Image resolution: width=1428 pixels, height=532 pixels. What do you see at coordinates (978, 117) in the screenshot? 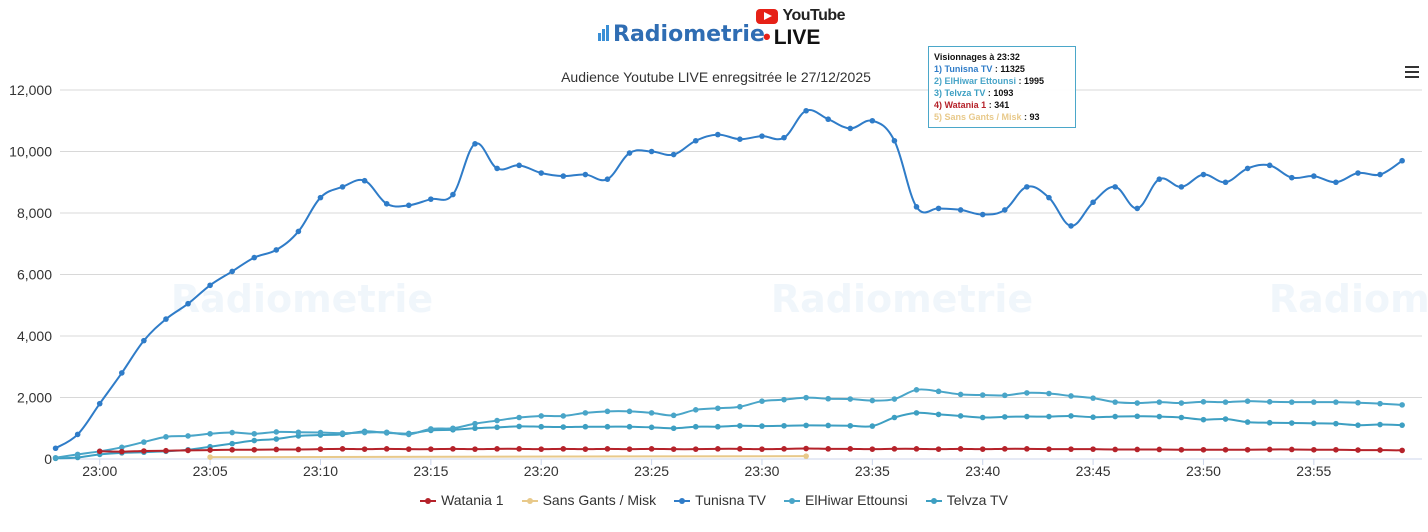
I see `tooltip-series-label: 5) Sans Gants / Misk` at bounding box center [978, 117].